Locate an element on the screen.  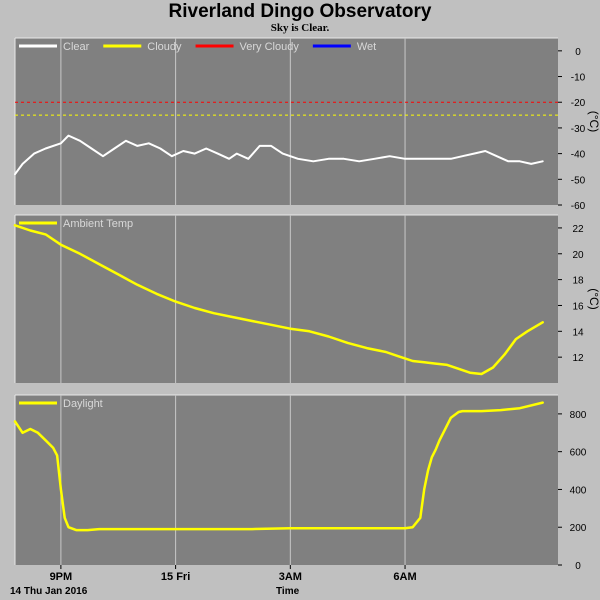
y-tick-label: 22 is located at coordinates (578, 229).